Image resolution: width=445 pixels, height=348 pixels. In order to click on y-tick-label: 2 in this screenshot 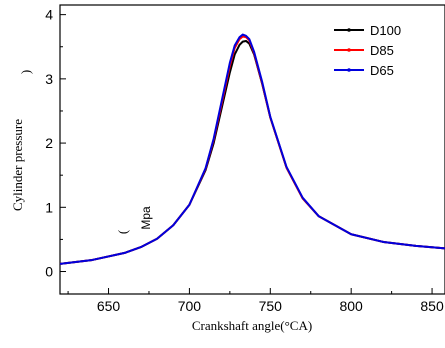, I will do `click(49, 143)`.